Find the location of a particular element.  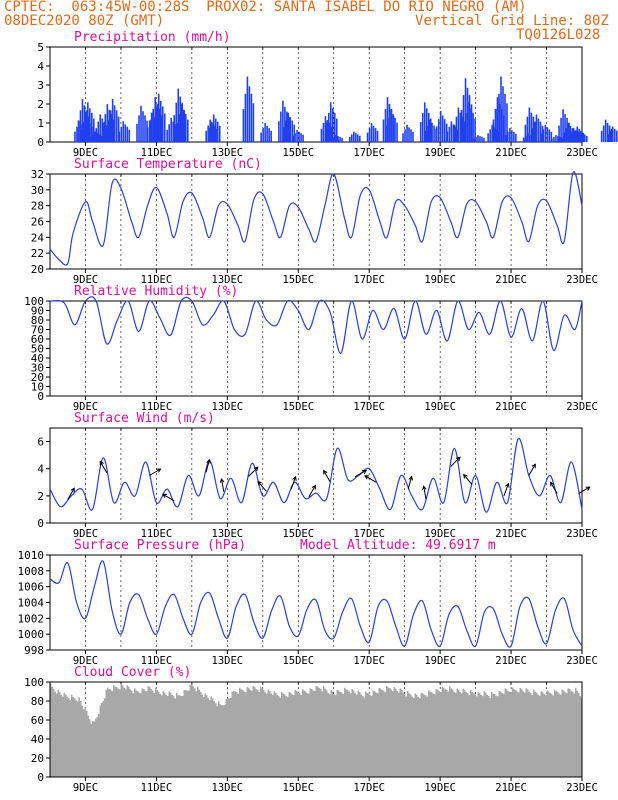

panel-title: Surface Wind (m/s) is located at coordinates (144, 418).